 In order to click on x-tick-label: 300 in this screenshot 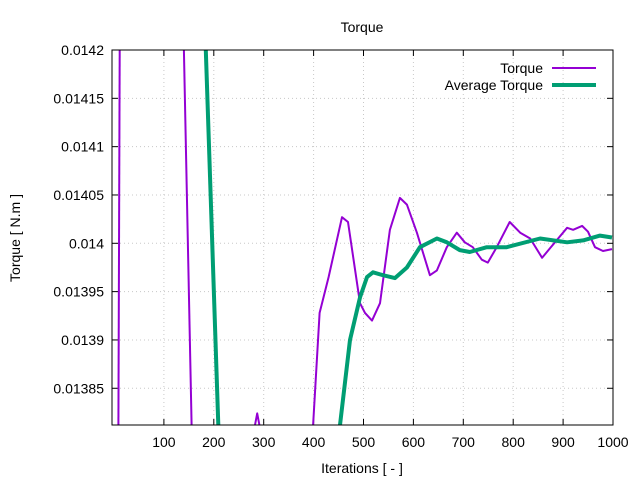, I will do `click(264, 442)`.